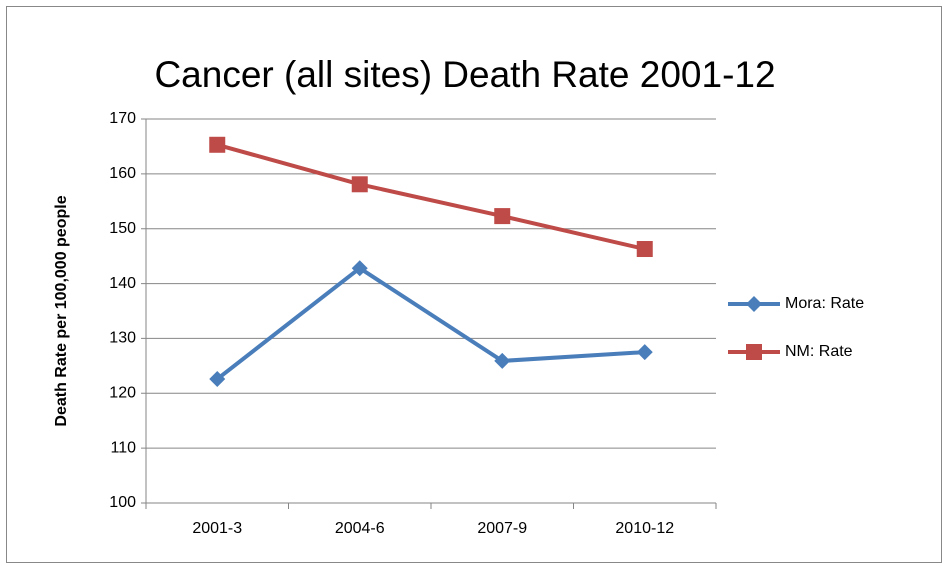  I want to click on x-tick-label: 2010-12, so click(644, 528).